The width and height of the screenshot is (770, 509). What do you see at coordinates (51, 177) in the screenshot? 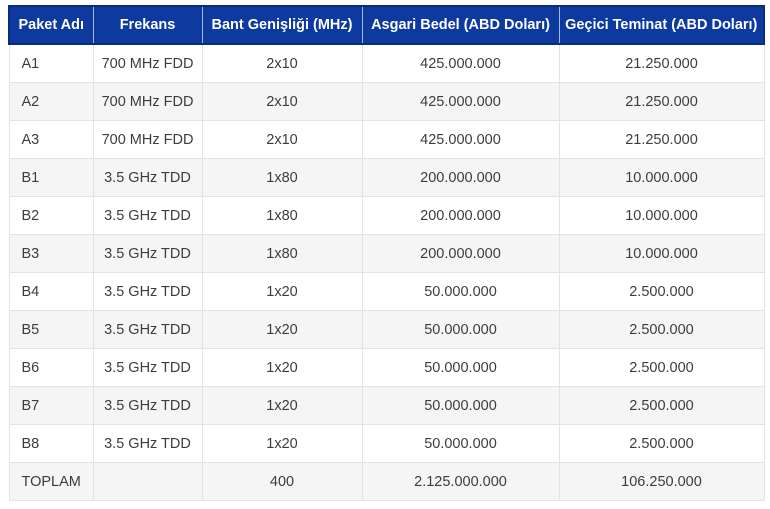
I see `table-cell: B1` at bounding box center [51, 177].